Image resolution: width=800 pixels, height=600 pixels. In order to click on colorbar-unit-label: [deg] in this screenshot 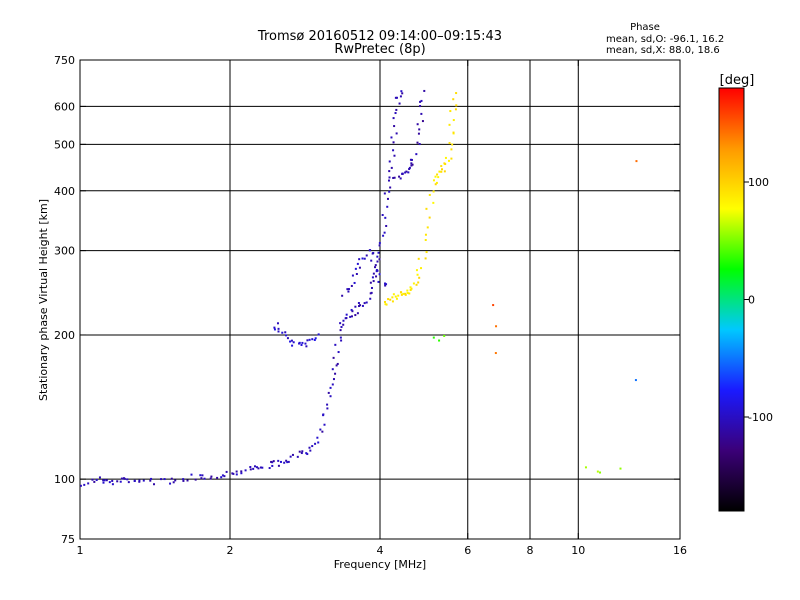, I will do `click(737, 80)`.